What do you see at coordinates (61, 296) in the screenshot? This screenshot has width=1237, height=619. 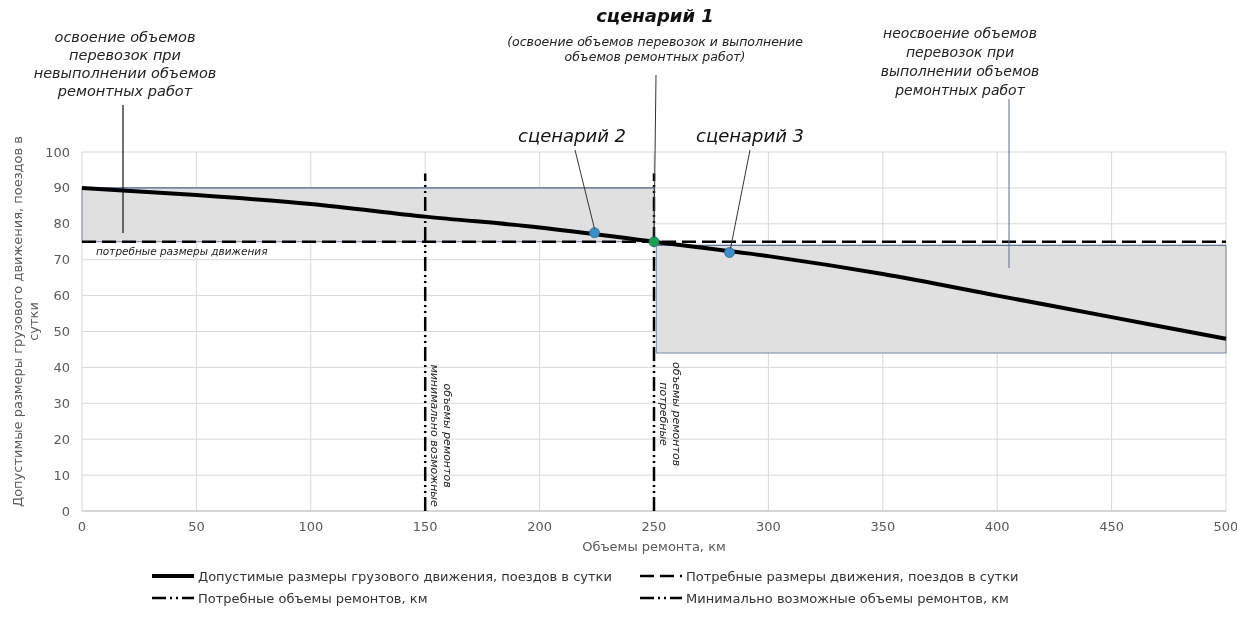 I see `y-tick-label: 60` at bounding box center [61, 296].